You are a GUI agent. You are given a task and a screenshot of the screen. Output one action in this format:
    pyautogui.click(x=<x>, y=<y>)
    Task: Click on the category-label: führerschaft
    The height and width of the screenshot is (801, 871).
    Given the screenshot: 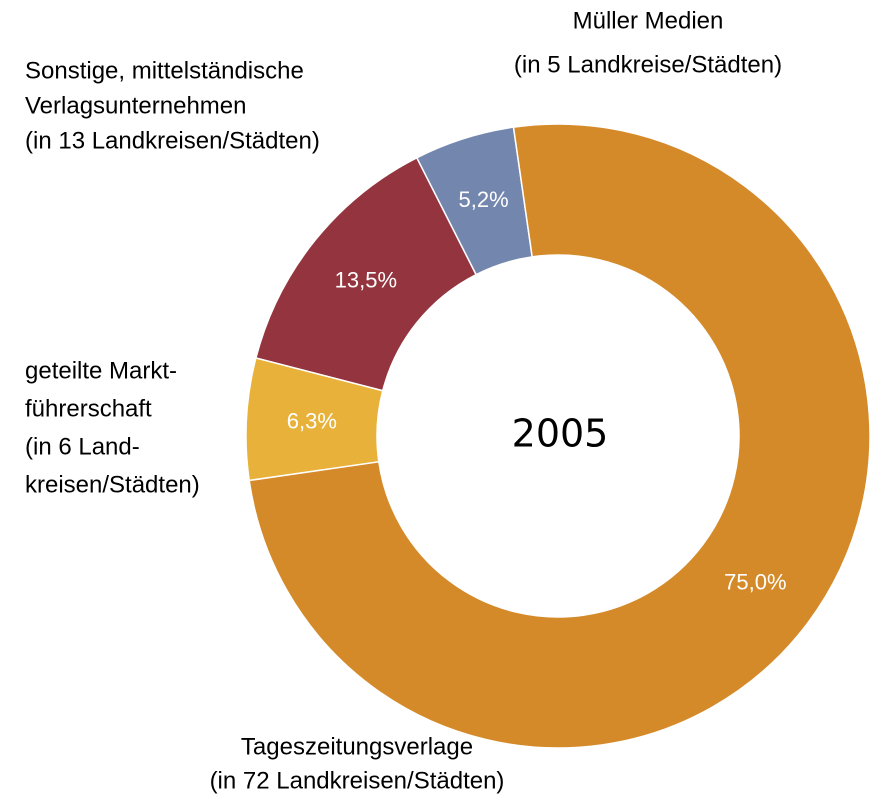 What is the action you would take?
    pyautogui.click(x=88, y=408)
    